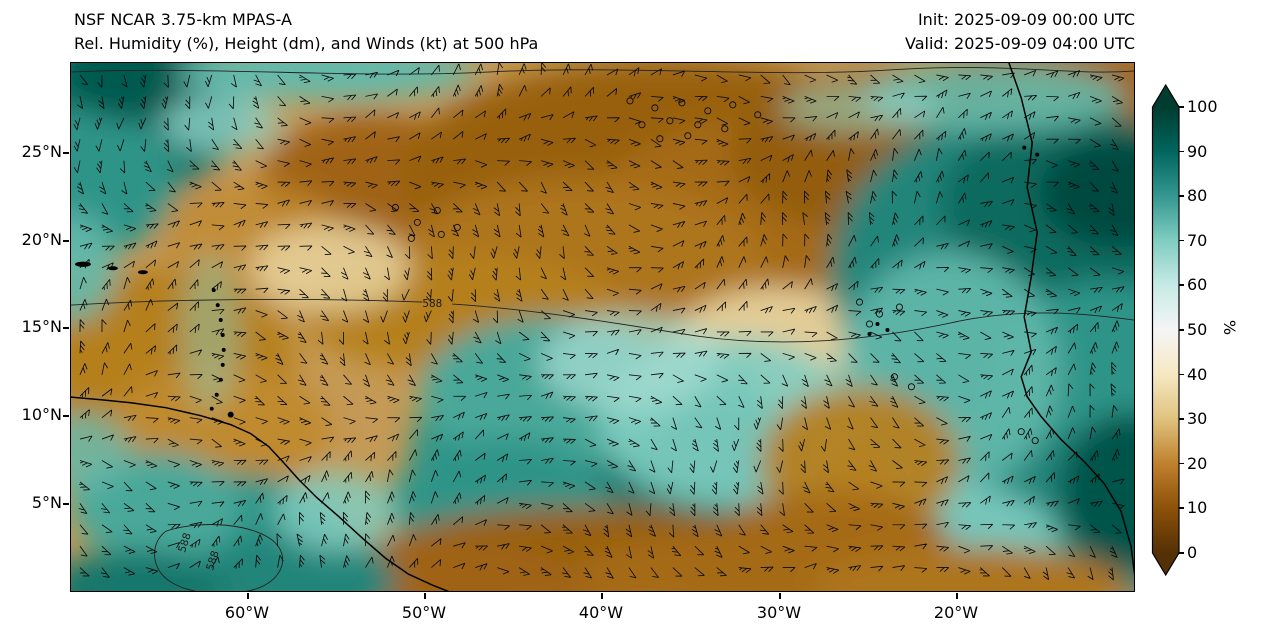 The height and width of the screenshot is (639, 1262). What do you see at coordinates (1071, 319) in the screenshot?
I see `africa-coast` at bounding box center [1071, 319].